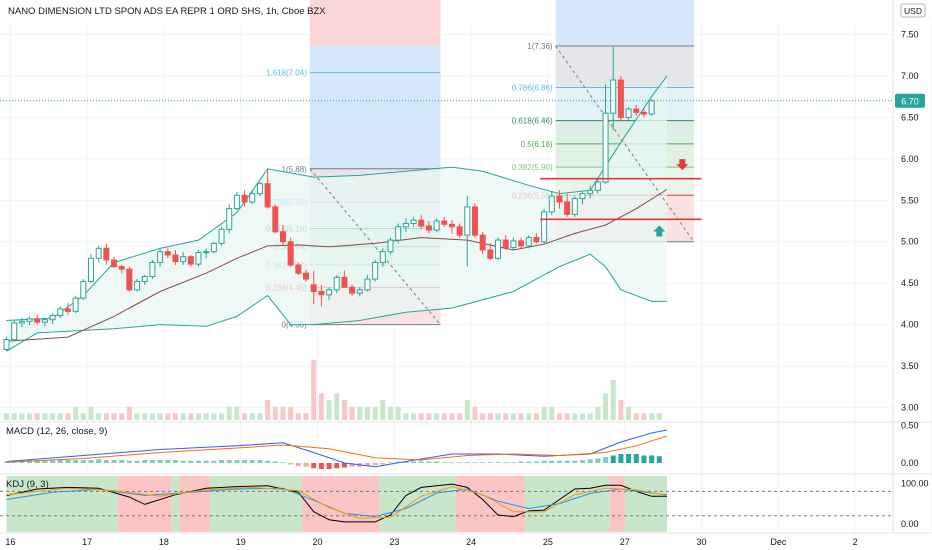 Image resolution: width=932 pixels, height=550 pixels. I want to click on time-tick-label: 23, so click(394, 542).